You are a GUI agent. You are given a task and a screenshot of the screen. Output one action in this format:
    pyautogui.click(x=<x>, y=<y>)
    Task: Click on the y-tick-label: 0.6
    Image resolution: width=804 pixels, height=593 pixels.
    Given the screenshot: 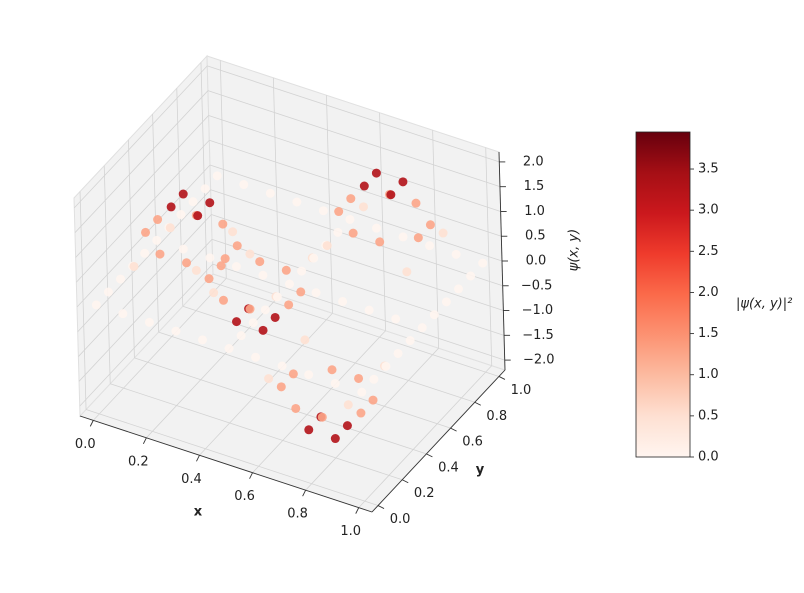 What is the action you would take?
    pyautogui.click(x=472, y=442)
    